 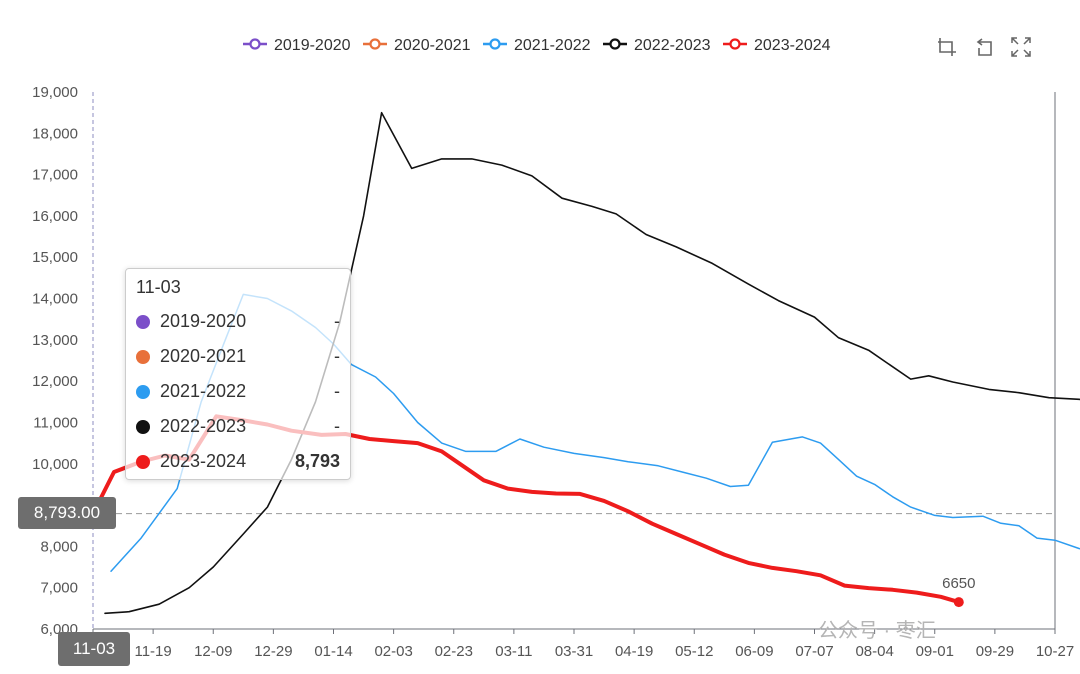 I want to click on y-tick-label: 8,000, so click(x=59, y=546).